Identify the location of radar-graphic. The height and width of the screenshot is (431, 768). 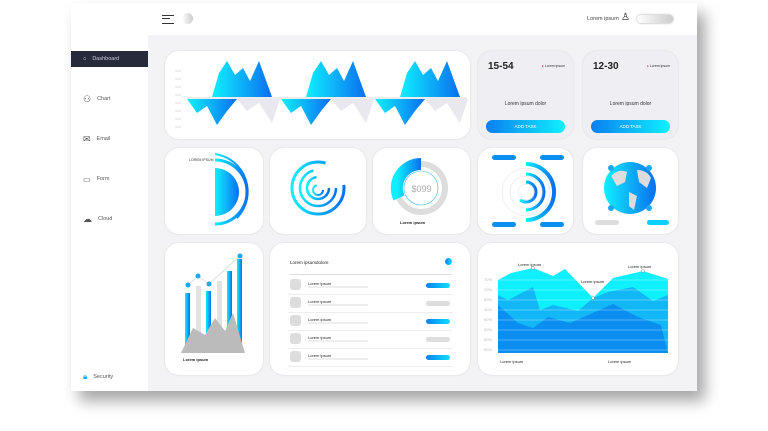
(528, 191).